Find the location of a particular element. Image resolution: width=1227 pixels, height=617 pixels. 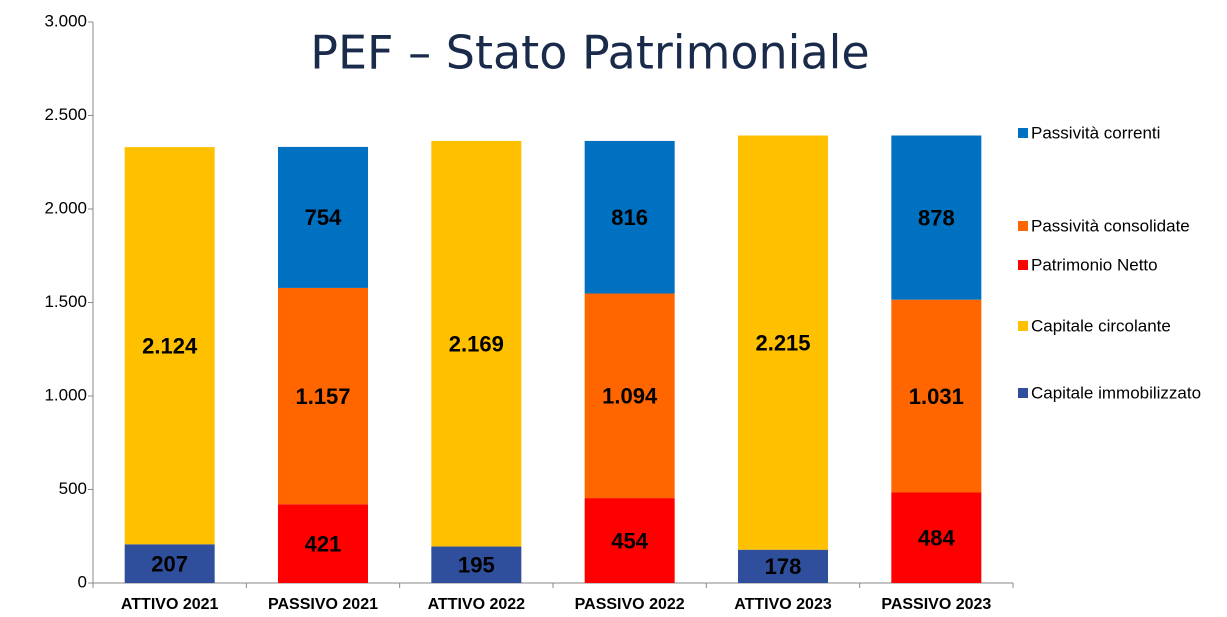

x-tick-label: PASSIVO 2021 is located at coordinates (323, 604).